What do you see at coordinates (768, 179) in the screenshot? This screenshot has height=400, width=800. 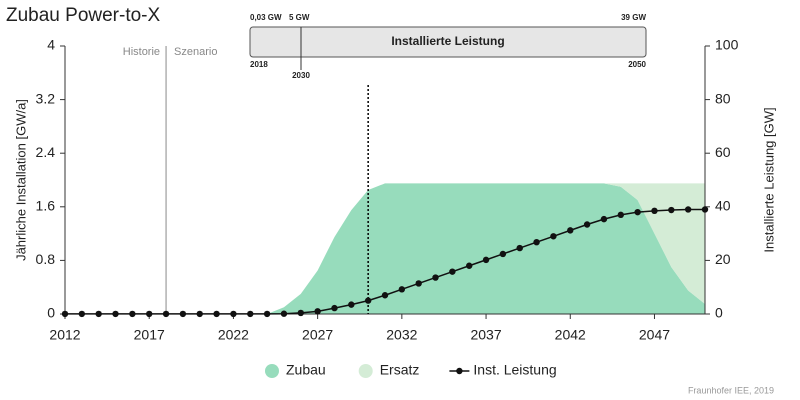 I see `y2-axis-label: Installierte Leistung [GW]` at bounding box center [768, 179].